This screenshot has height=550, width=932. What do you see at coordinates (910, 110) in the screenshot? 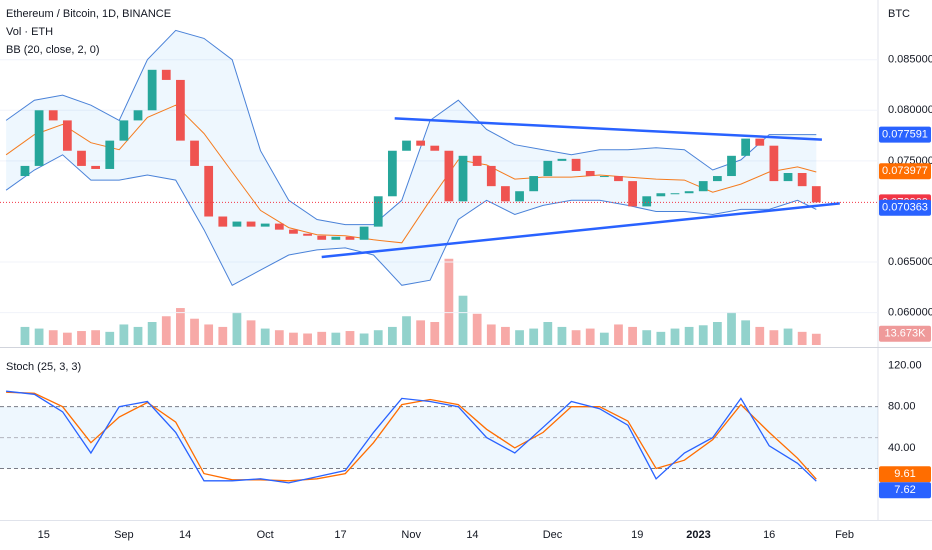
I see `y-tick-label: 0.080000` at bounding box center [910, 110].